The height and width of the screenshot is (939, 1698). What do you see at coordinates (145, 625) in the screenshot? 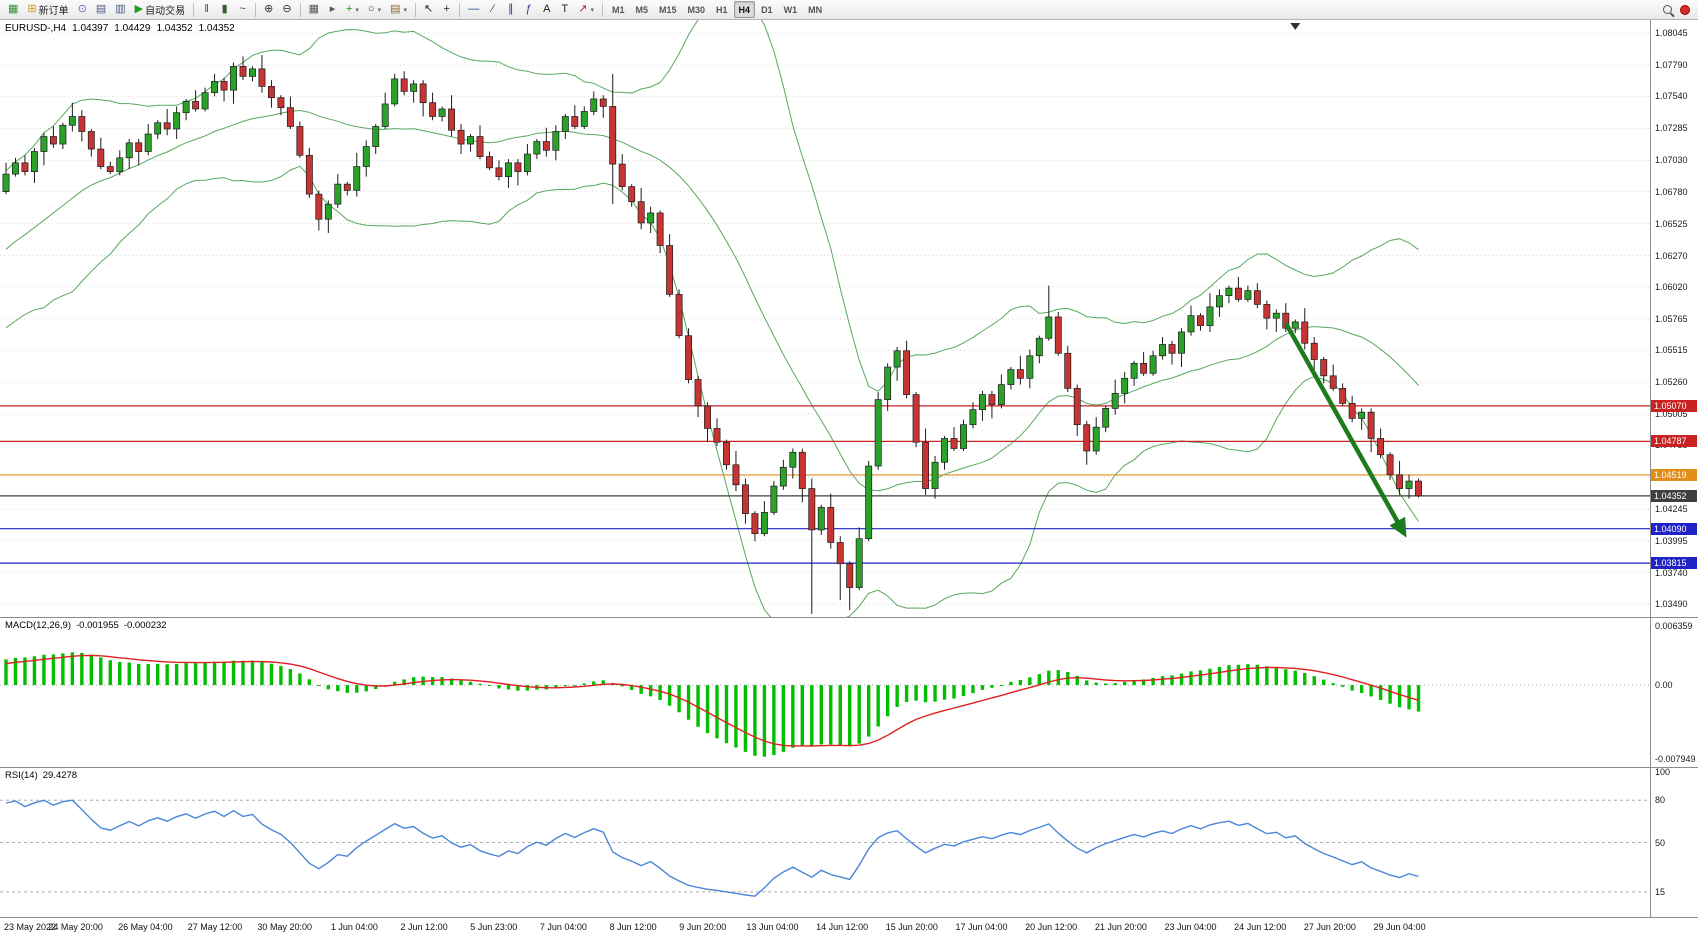
I see `macd-signal-value: -0.000232` at bounding box center [145, 625].